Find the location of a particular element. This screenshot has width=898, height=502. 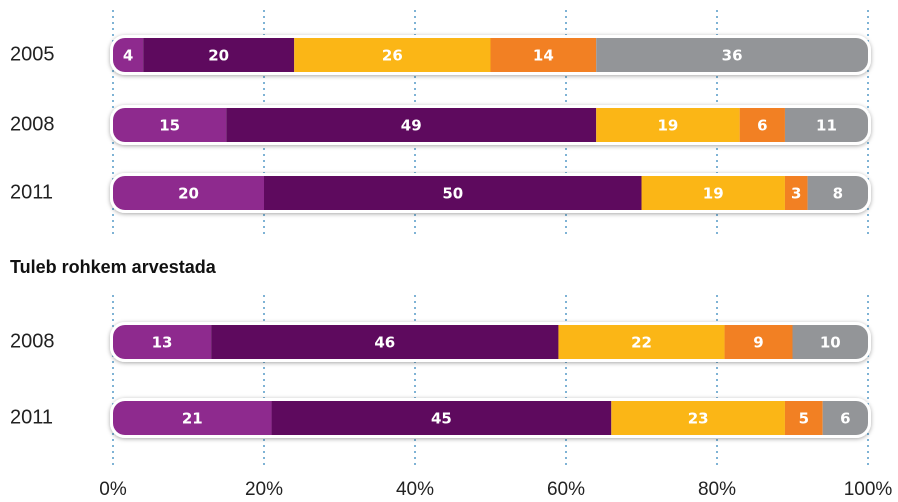

segment-label: 5 is located at coordinates (804, 419).